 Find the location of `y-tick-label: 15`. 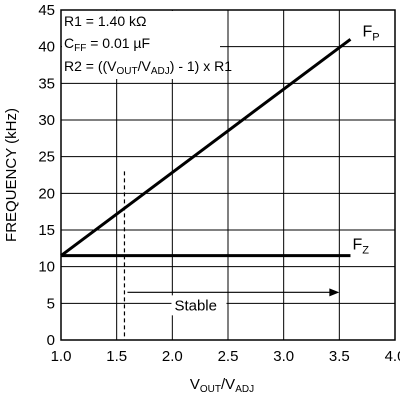

y-tick-label: 15 is located at coordinates (46, 230).